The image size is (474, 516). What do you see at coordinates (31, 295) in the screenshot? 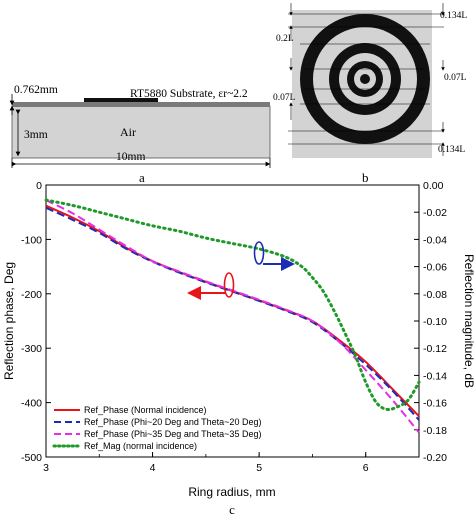
I see `y-tick-label: -200` at bounding box center [31, 295].